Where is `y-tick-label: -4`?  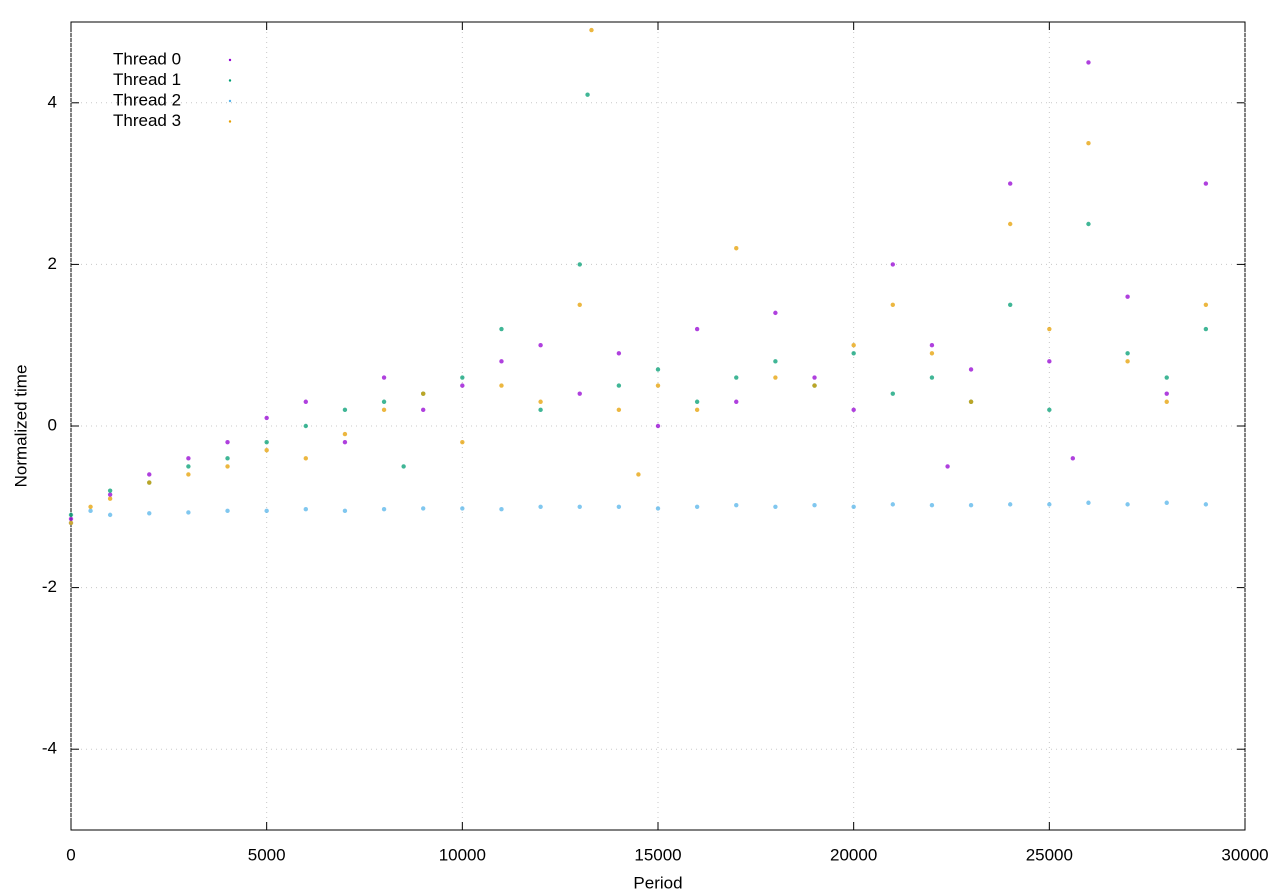
y-tick-label: -4 is located at coordinates (49, 748).